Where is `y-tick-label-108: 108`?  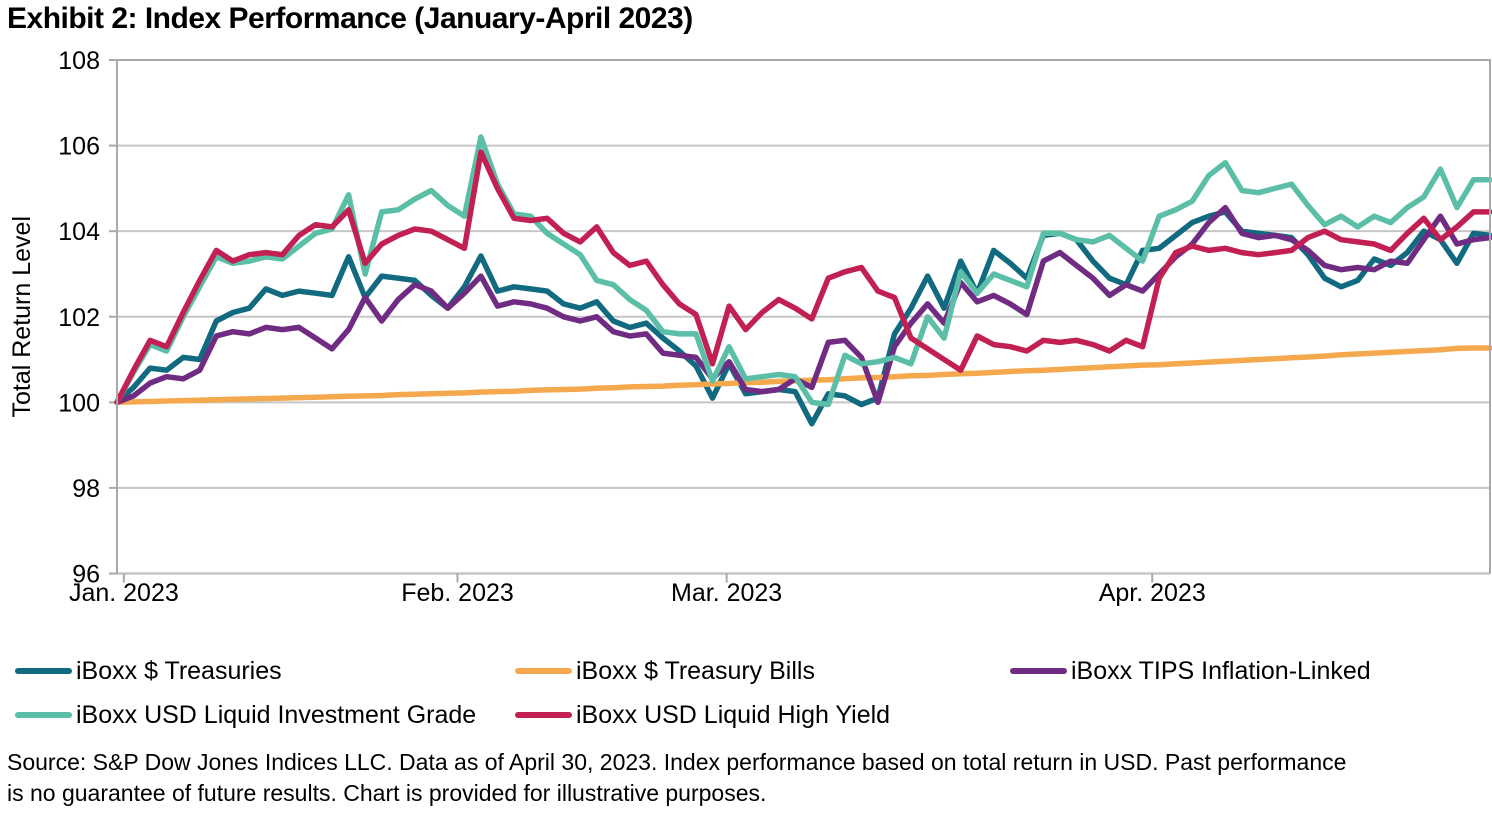 y-tick-label-108: 108 is located at coordinates (79, 61).